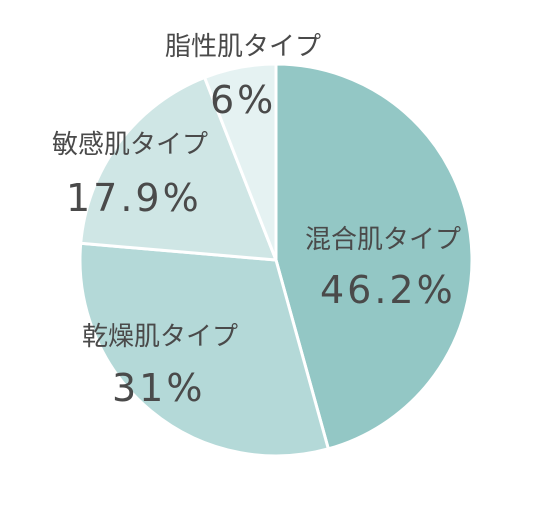 The image size is (540, 505). What do you see at coordinates (178, 168) in the screenshot?
I see `slice-sensitive` at bounding box center [178, 168].